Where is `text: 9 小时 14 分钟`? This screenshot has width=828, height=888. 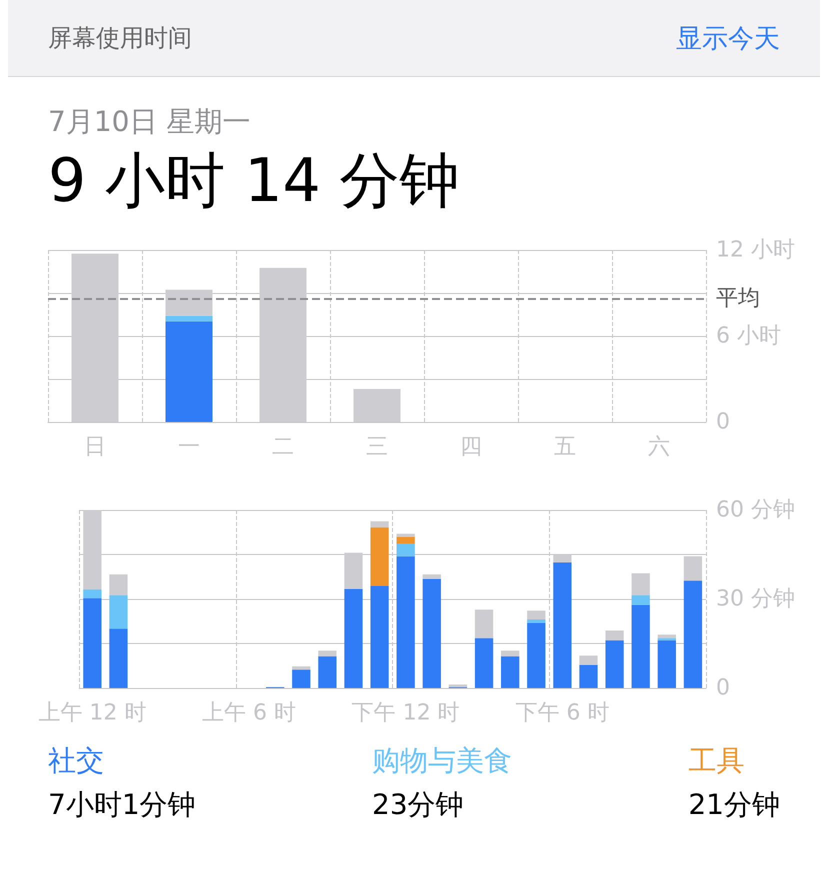
text: 9 小时 14 分钟 is located at coordinates (254, 181).